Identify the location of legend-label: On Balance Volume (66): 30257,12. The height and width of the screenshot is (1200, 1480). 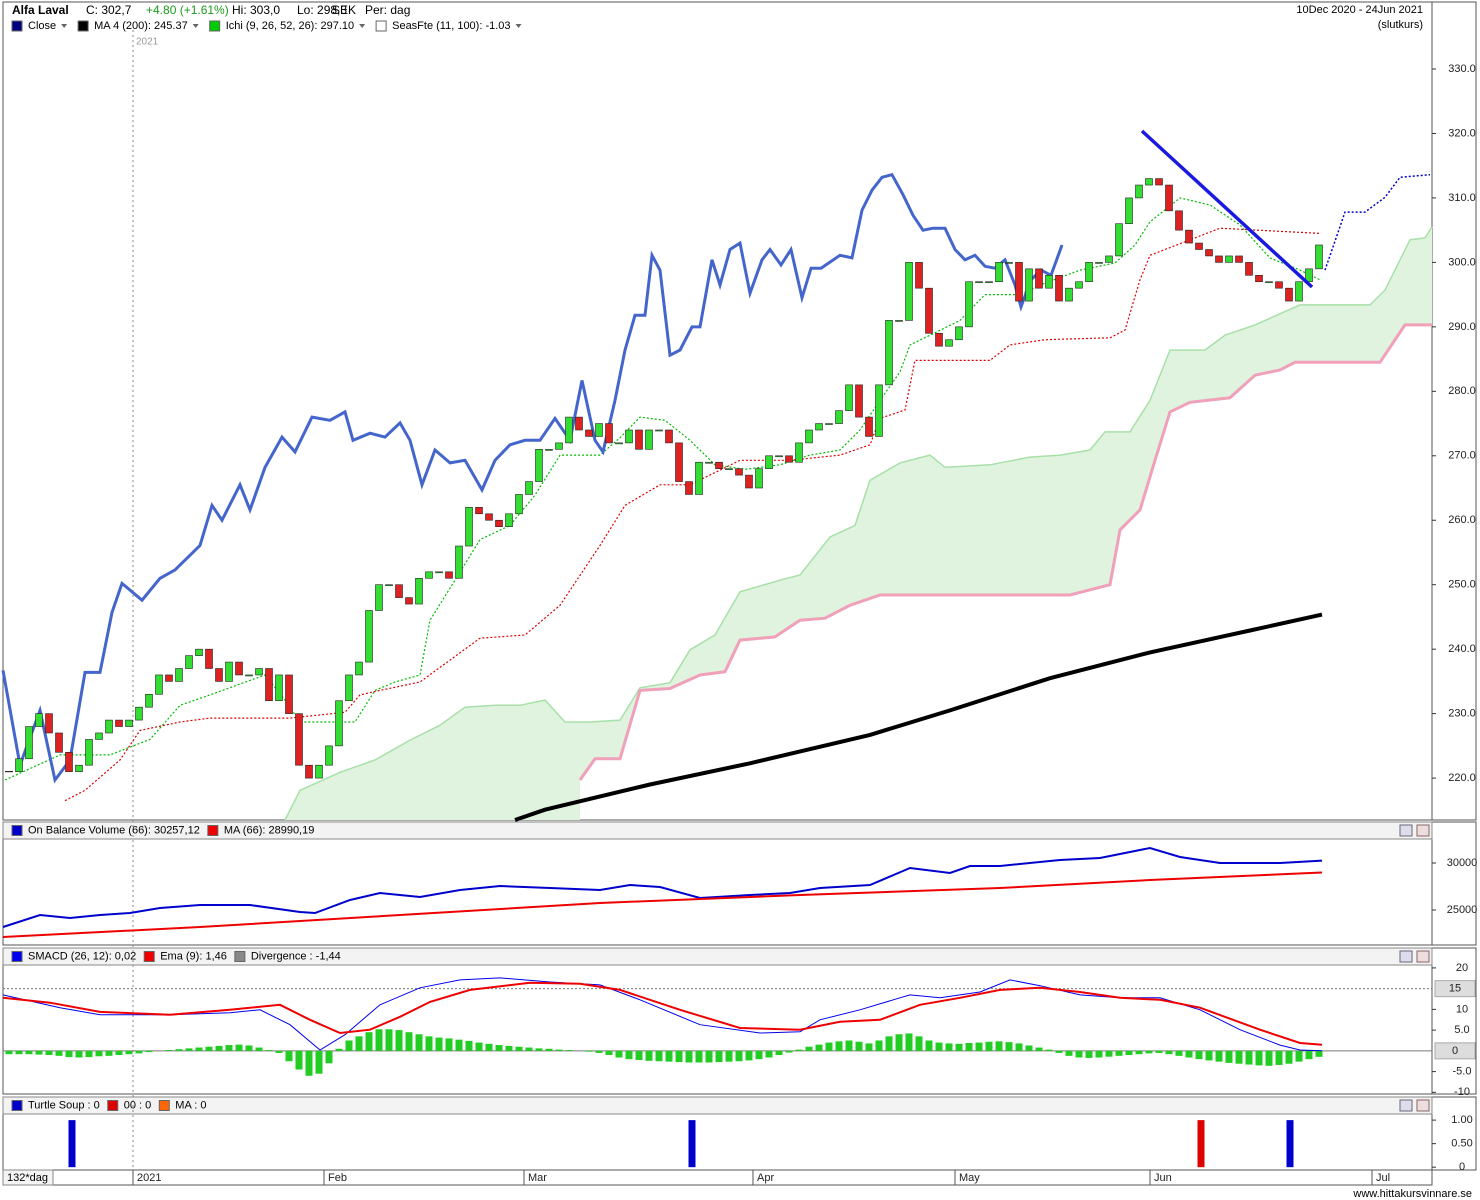
(114, 830).